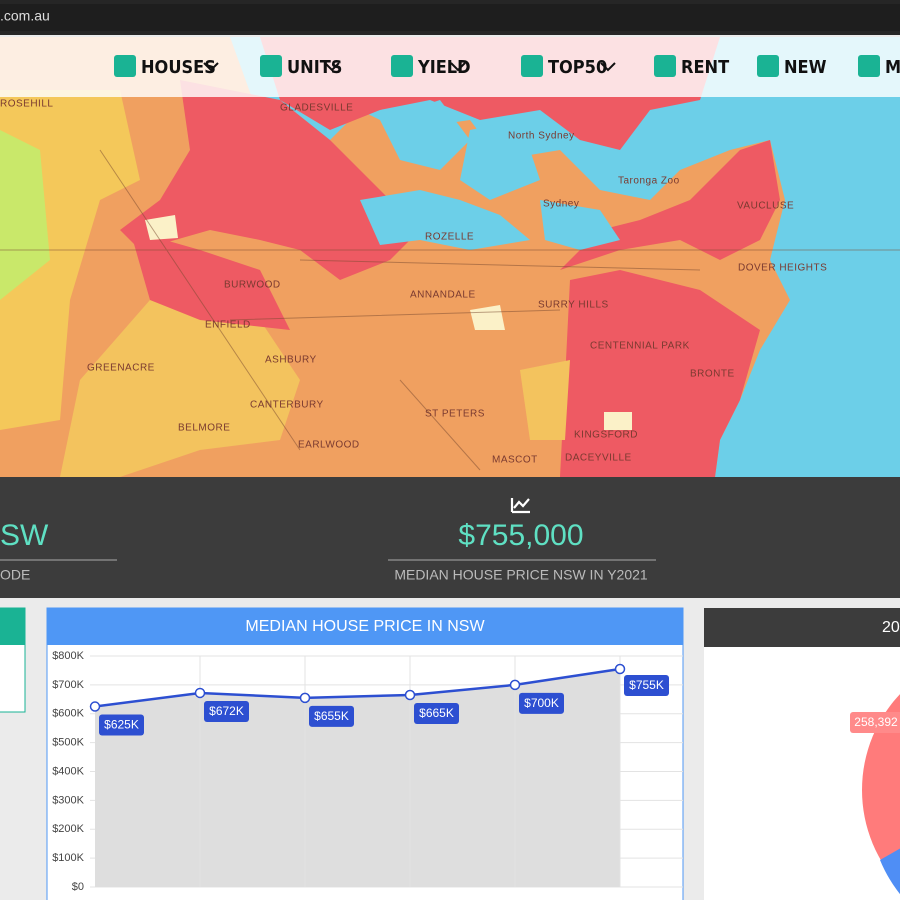 The width and height of the screenshot is (900, 900). I want to click on map-label: North Sydney, so click(541, 136).